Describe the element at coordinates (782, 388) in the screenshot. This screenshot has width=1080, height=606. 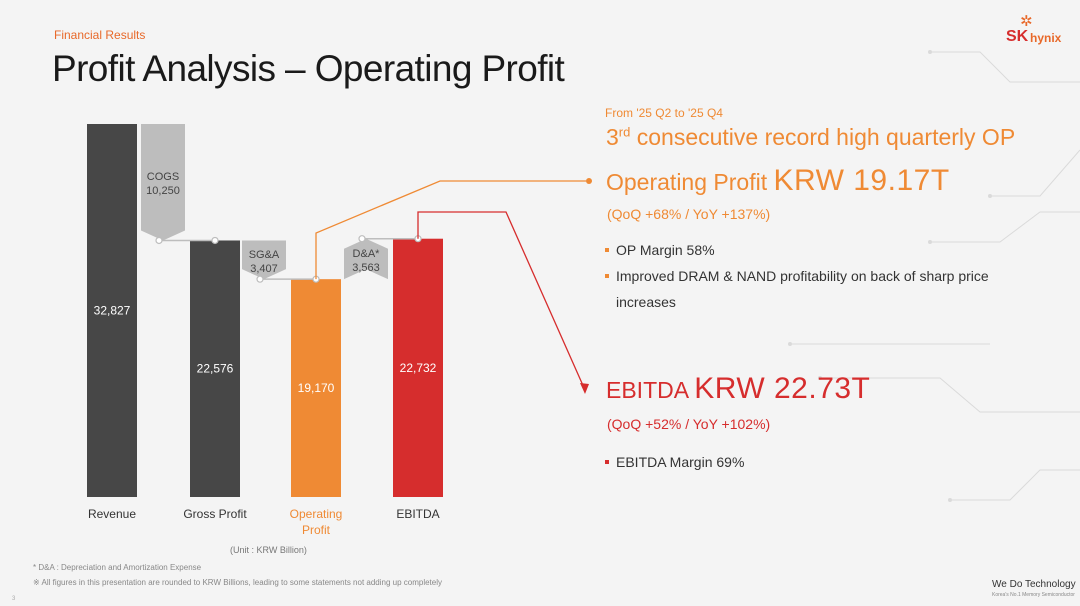
I see `ebitda-value: KRW 22.73T` at that location.